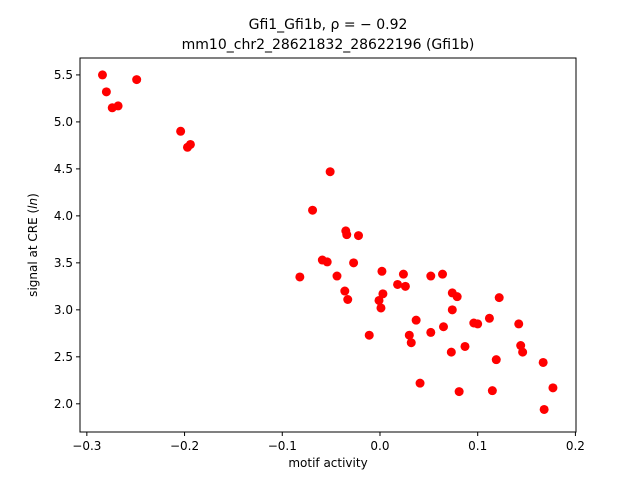 This screenshot has height=484, width=640. What do you see at coordinates (477, 446) in the screenshot?
I see `x-tick-label: 0.1` at bounding box center [477, 446].